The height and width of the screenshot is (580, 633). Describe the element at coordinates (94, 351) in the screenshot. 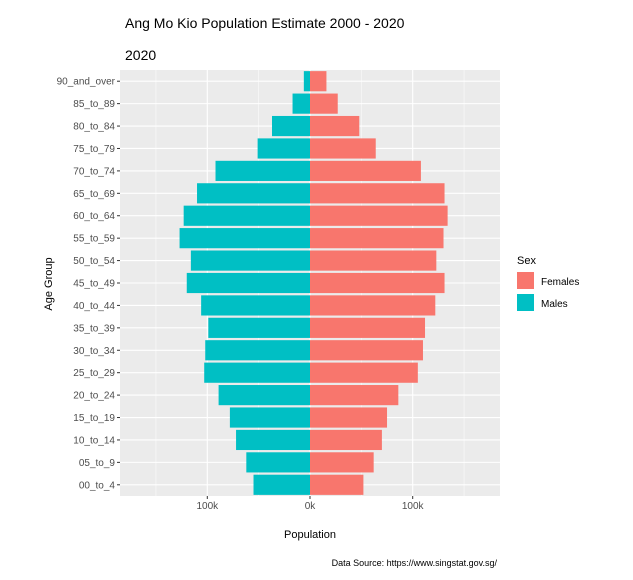

I see `y-tick-label: 30_to_34` at that location.